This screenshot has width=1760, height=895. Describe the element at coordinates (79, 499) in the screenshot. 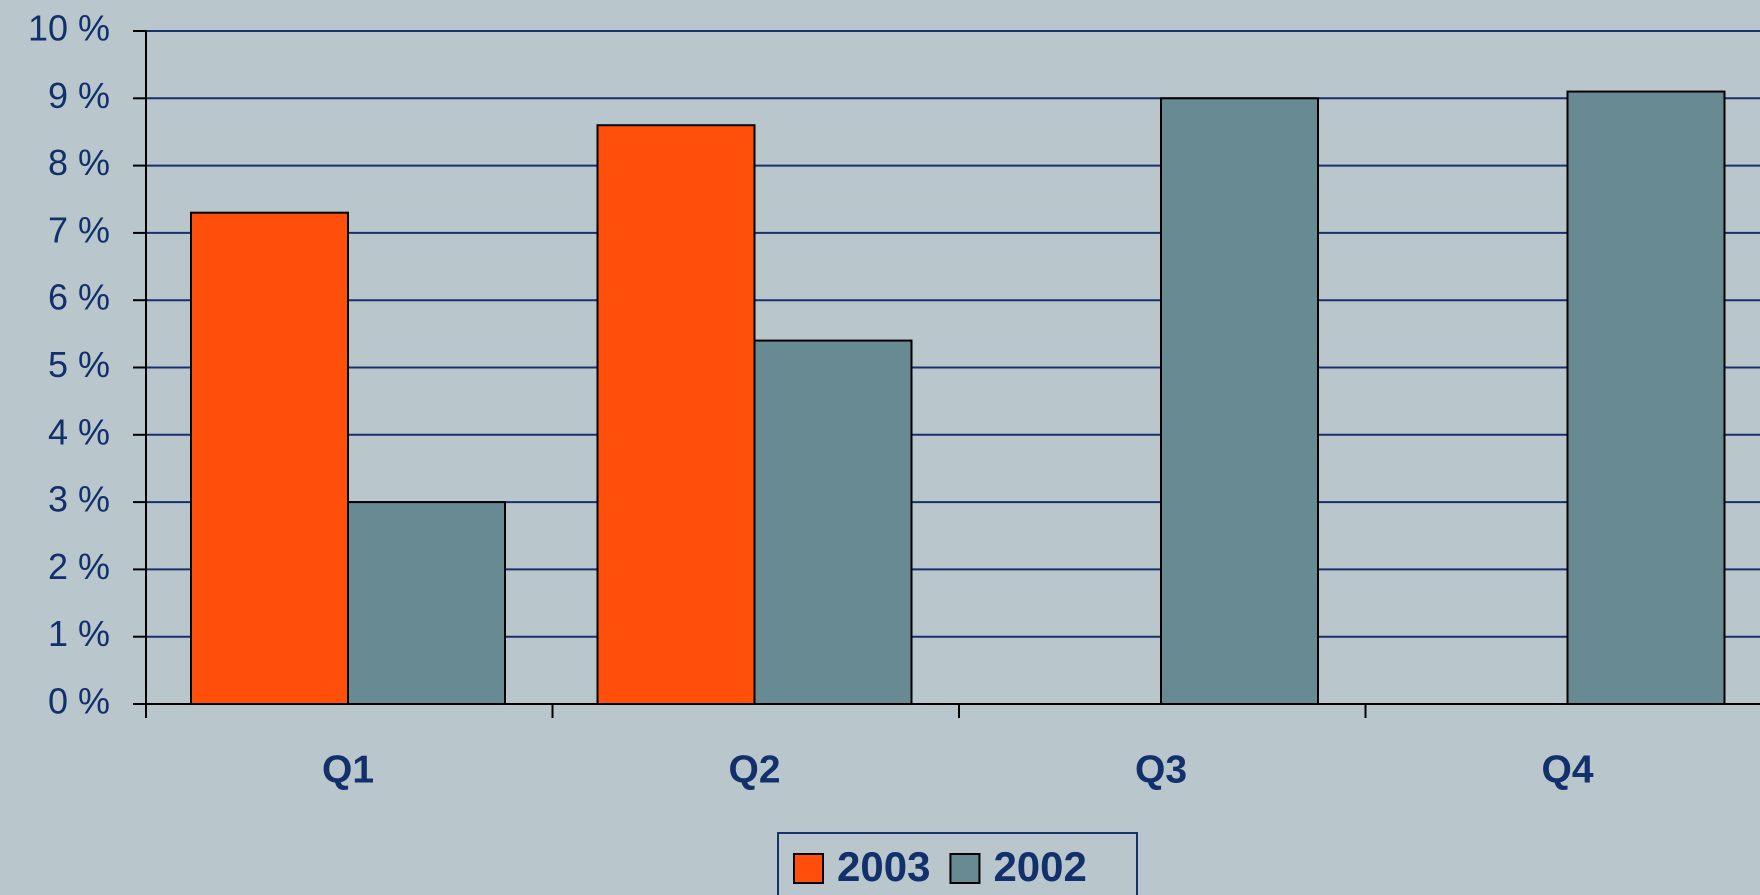

I see `y-tick-label: 3 %` at that location.